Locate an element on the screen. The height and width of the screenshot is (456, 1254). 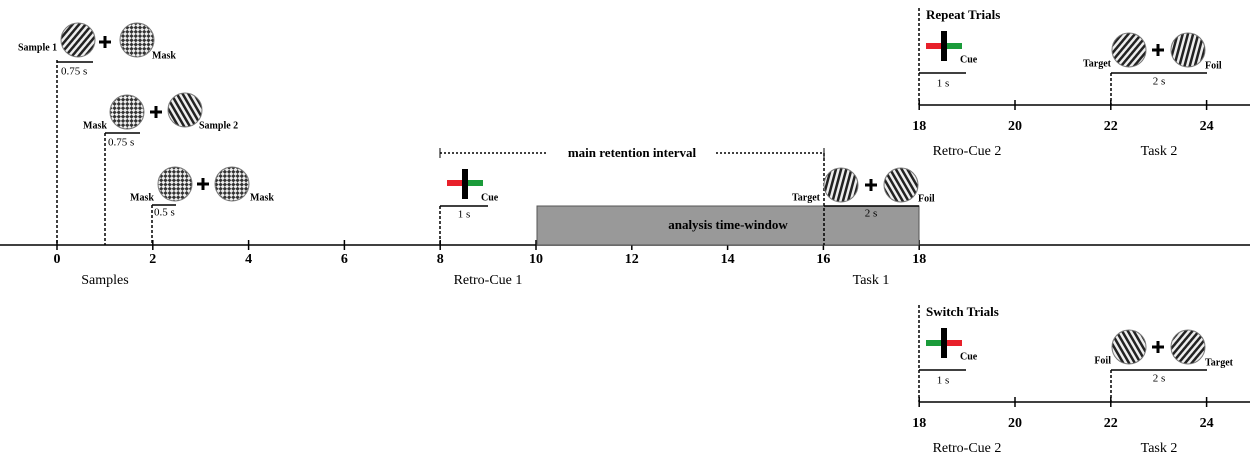
phase-label: Retro-Cue 1 is located at coordinates (488, 280).